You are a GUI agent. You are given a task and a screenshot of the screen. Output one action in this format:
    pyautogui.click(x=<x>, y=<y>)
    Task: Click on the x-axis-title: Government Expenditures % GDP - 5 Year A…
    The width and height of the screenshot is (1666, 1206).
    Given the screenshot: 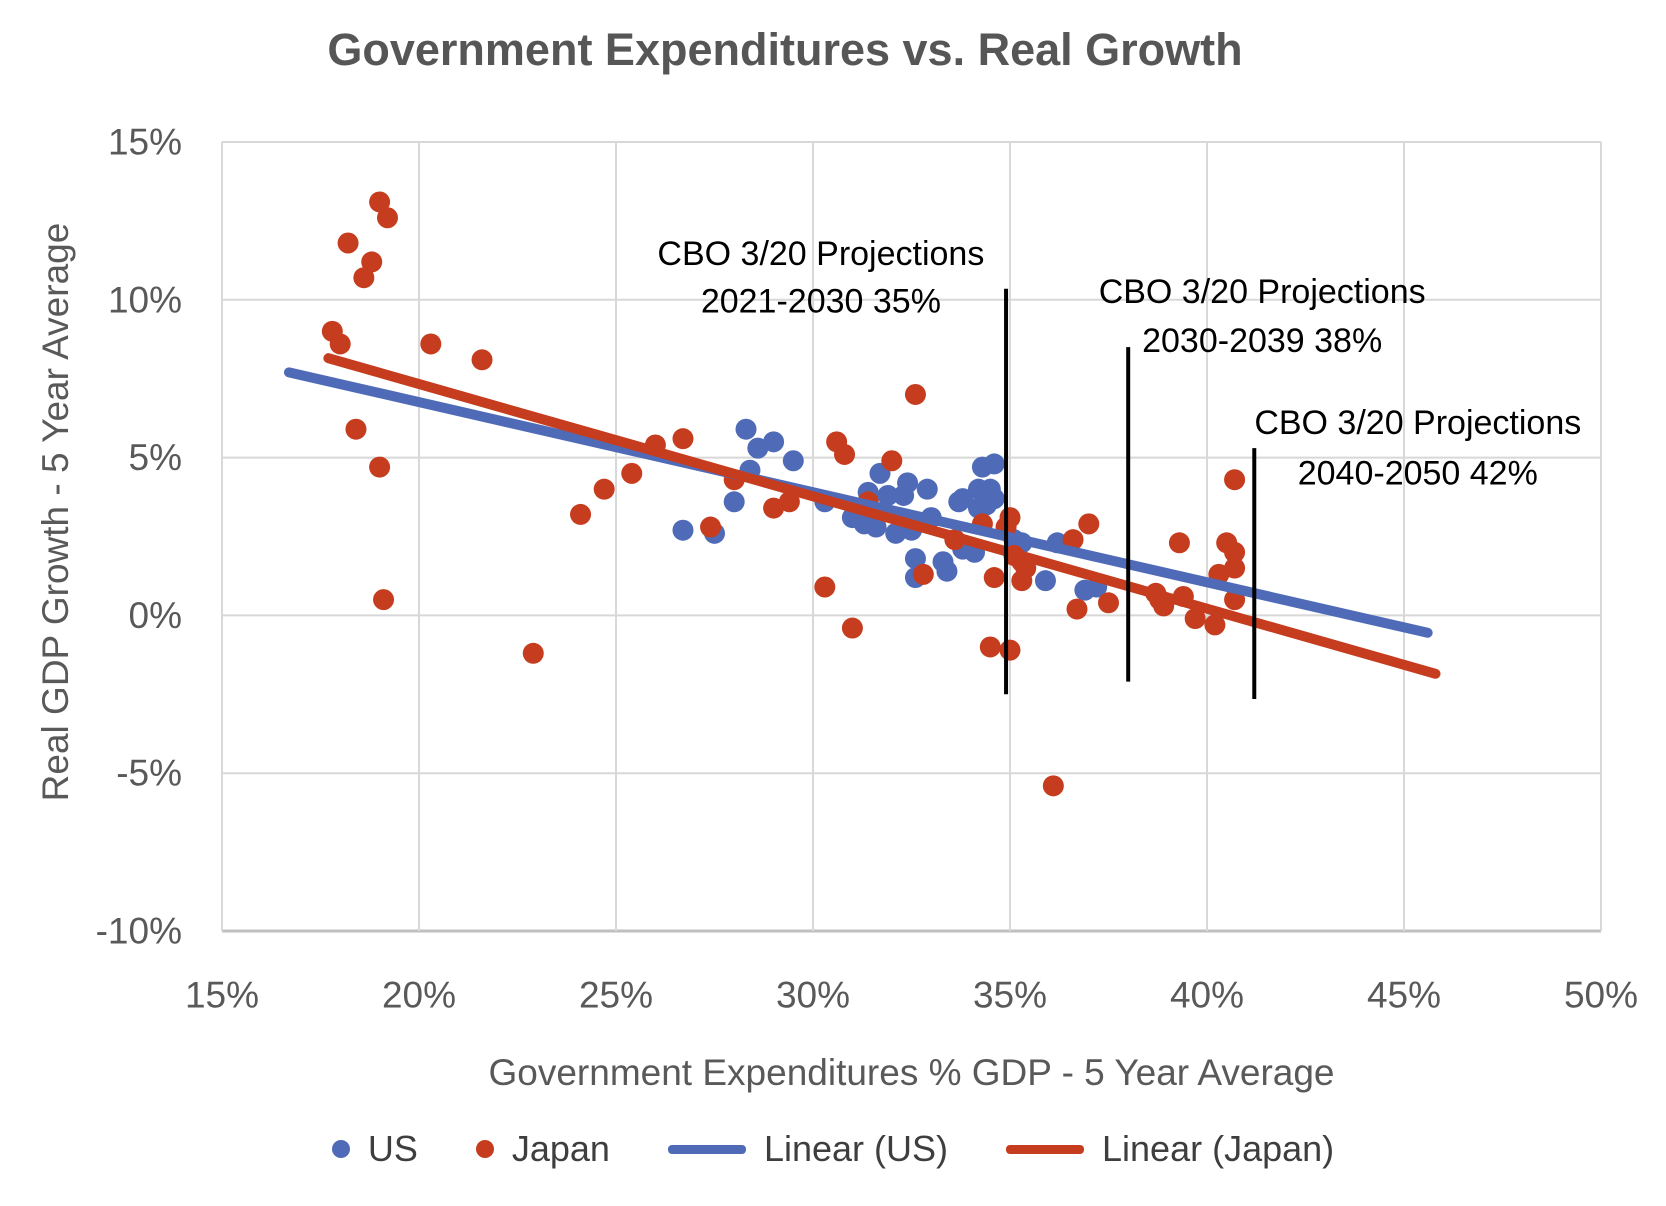 What is the action you would take?
    pyautogui.click(x=911, y=1072)
    